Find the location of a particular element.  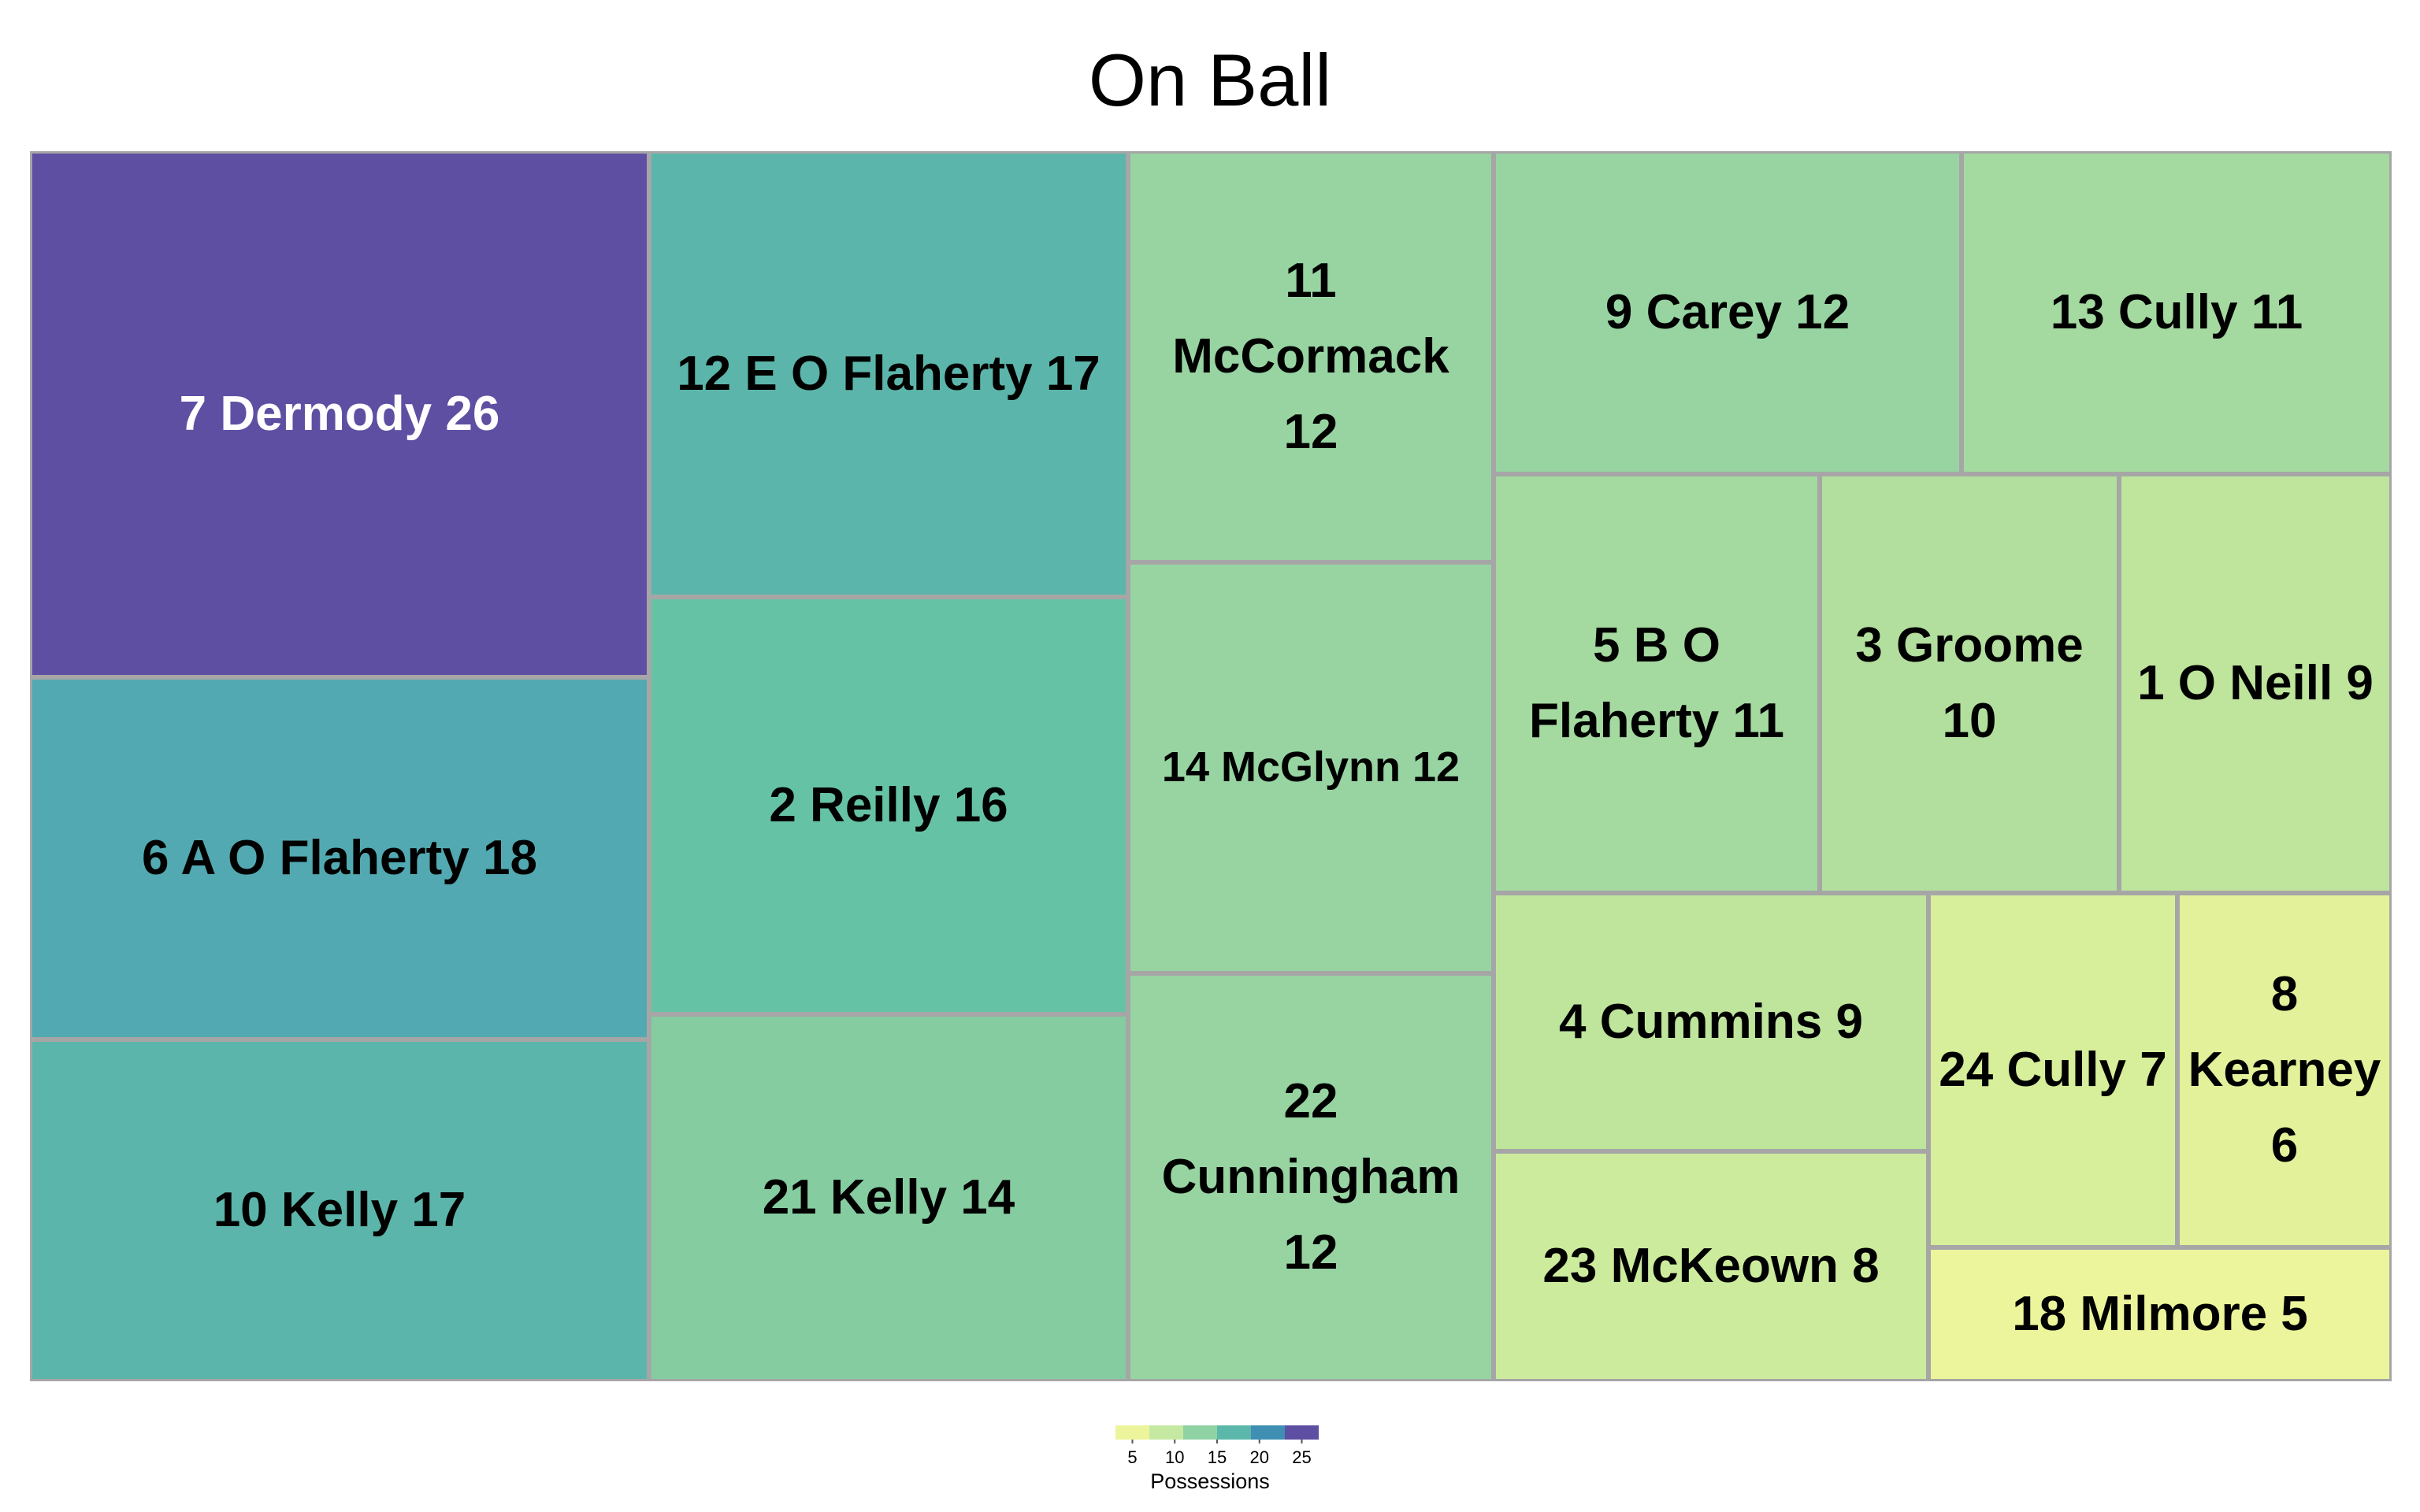

tile-label: 23 McKeown 8 is located at coordinates (1711, 1265).